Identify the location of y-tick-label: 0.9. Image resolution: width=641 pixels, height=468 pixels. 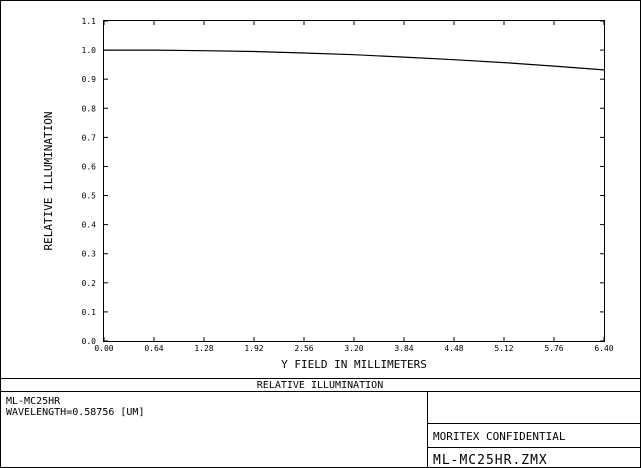
(89, 79).